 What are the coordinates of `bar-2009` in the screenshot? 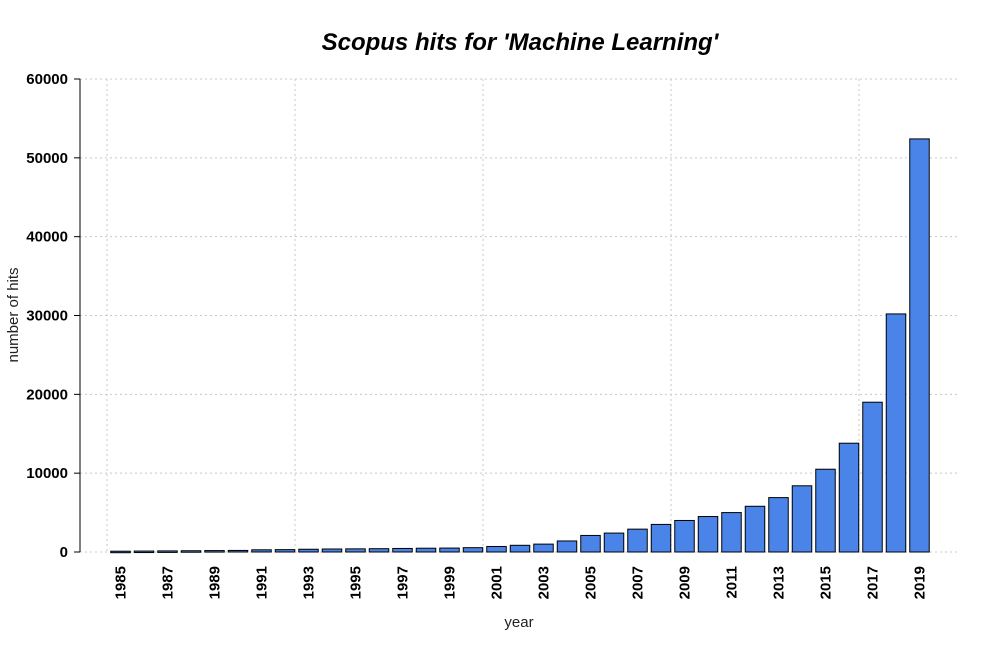 It's located at (684, 536).